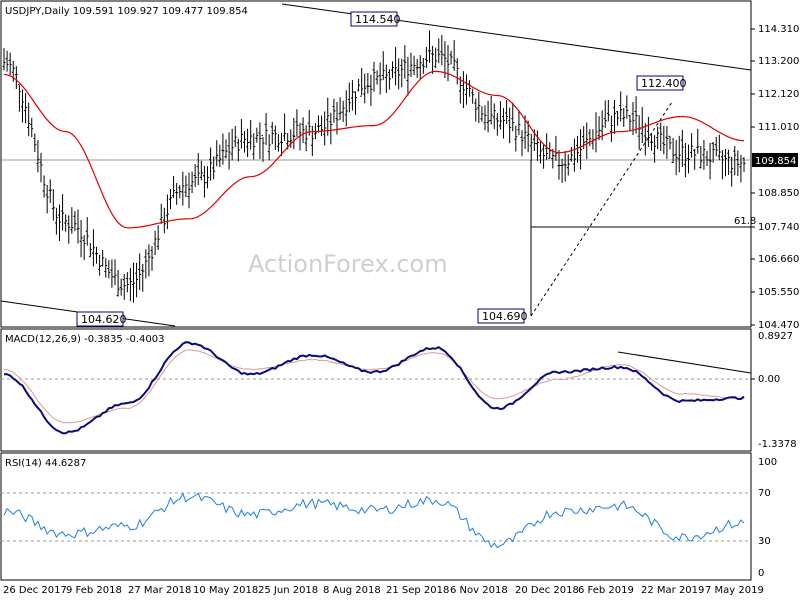  What do you see at coordinates (778, 94) in the screenshot?
I see `price-tick-3: 112.120` at bounding box center [778, 94].